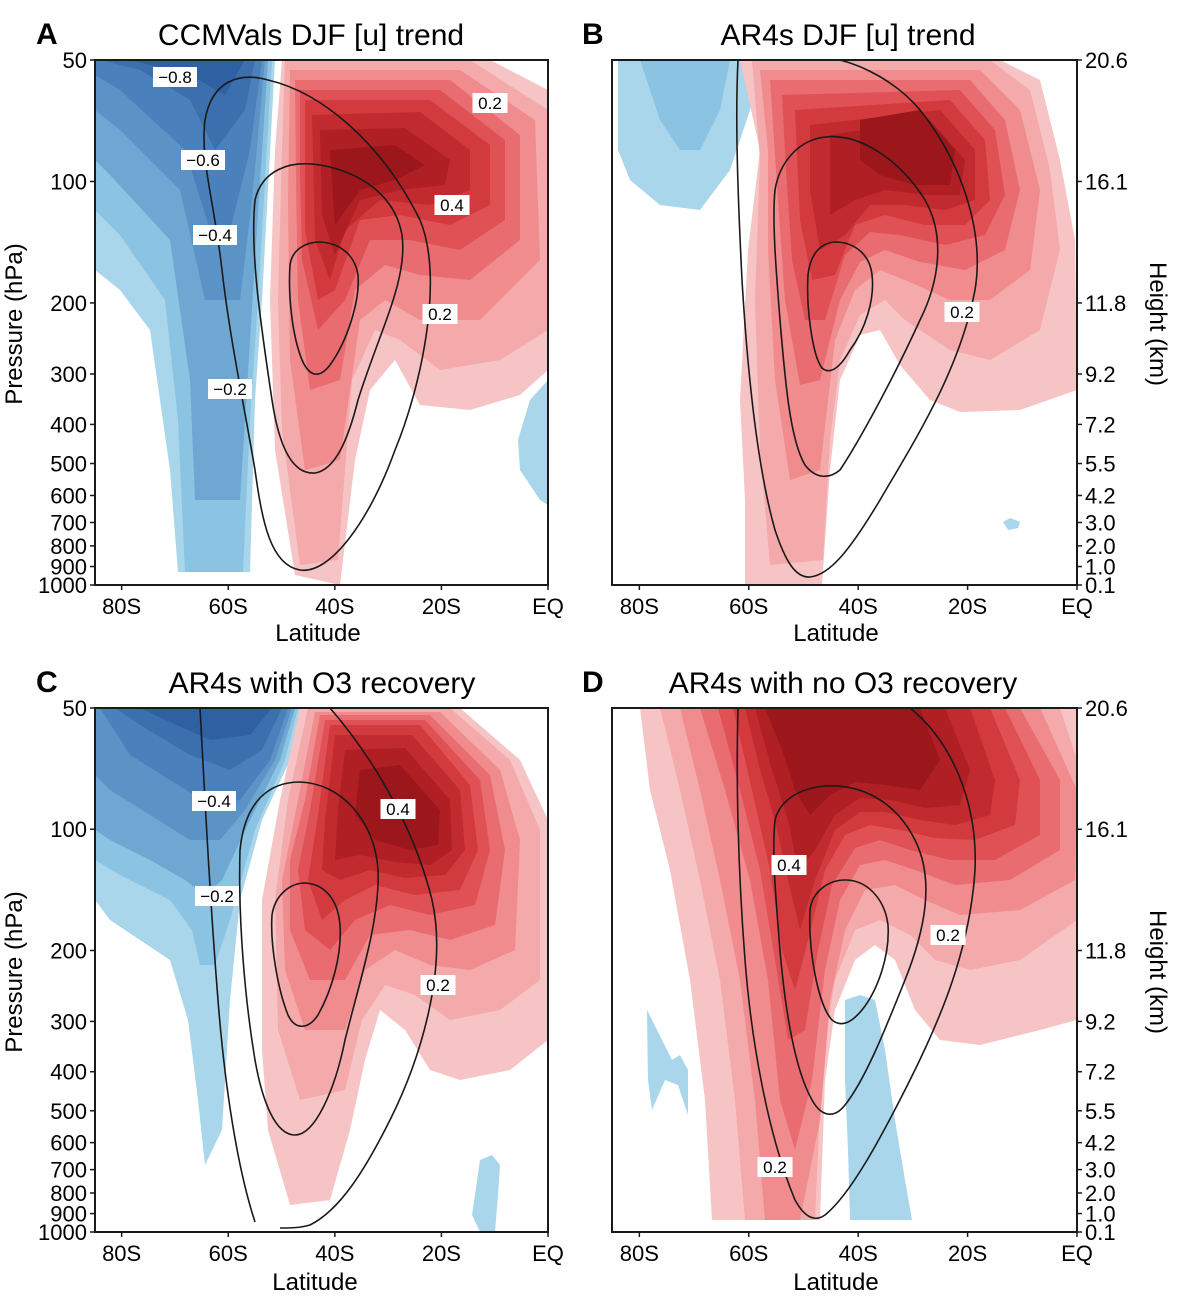  Describe the element at coordinates (1100, 1193) in the screenshot. I see `panel-d-height-tick-label: 2.0` at that location.